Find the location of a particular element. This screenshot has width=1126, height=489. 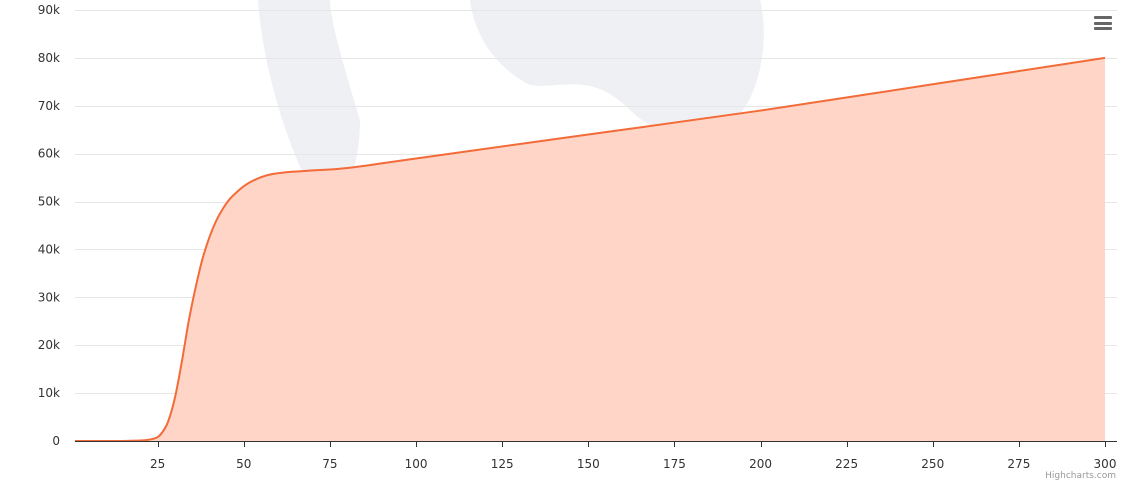

chart-menu-button is located at coordinates (1103, 24).